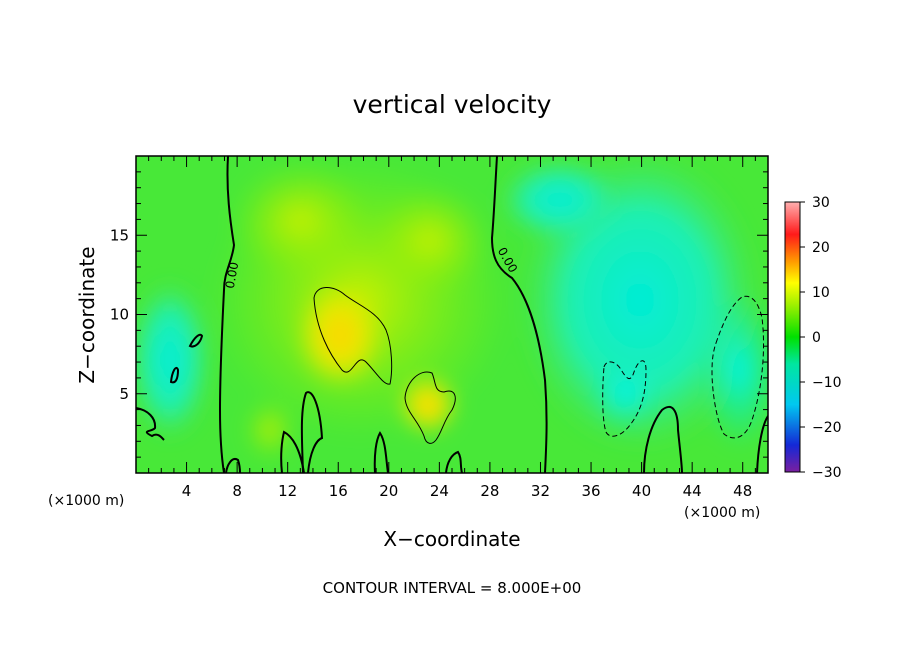  I want to click on colorbar, so click(792, 337).